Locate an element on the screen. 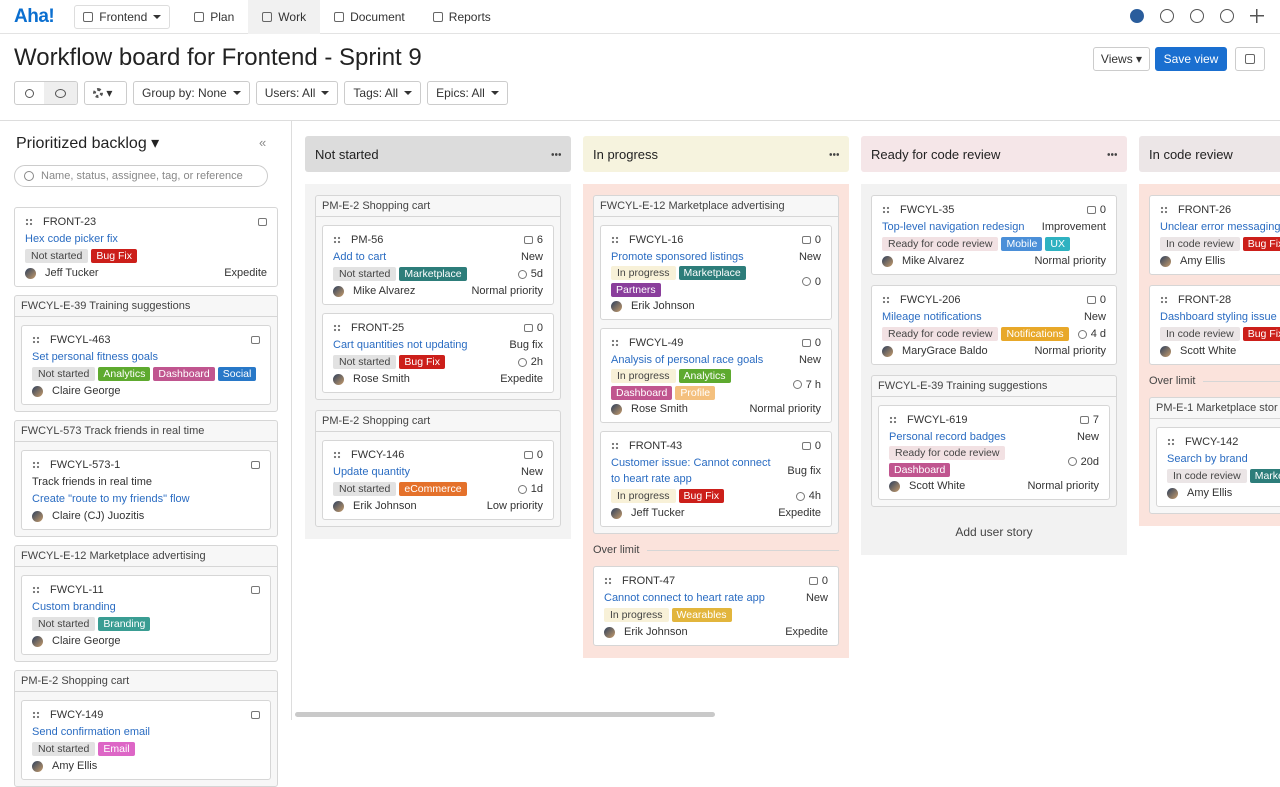  epic-label: PM-E-1 Marketplace stor is located at coordinates (1215, 408).